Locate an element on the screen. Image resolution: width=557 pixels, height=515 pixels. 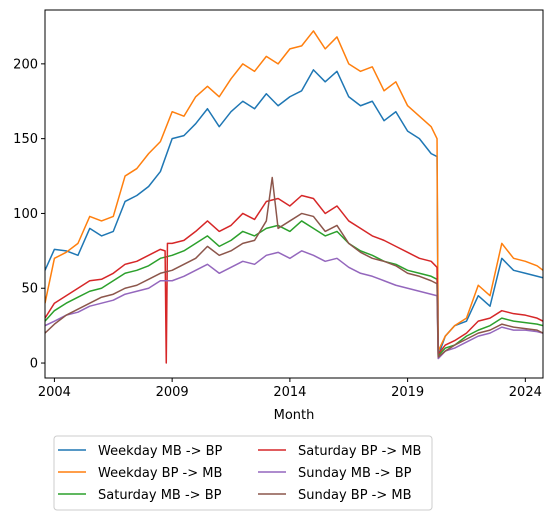
legend-frame is located at coordinates (243, 473).